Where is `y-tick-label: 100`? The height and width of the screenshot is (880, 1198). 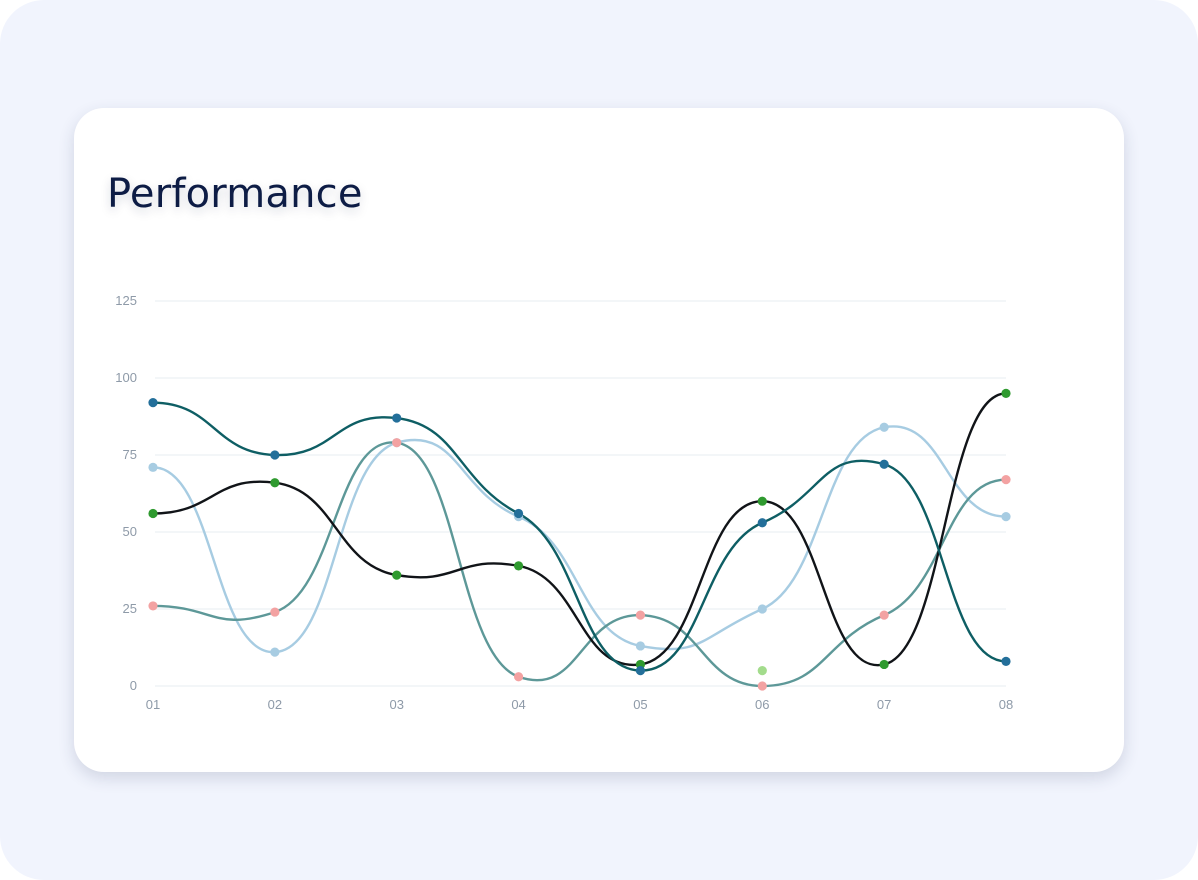
y-tick-label: 100 is located at coordinates (126, 377).